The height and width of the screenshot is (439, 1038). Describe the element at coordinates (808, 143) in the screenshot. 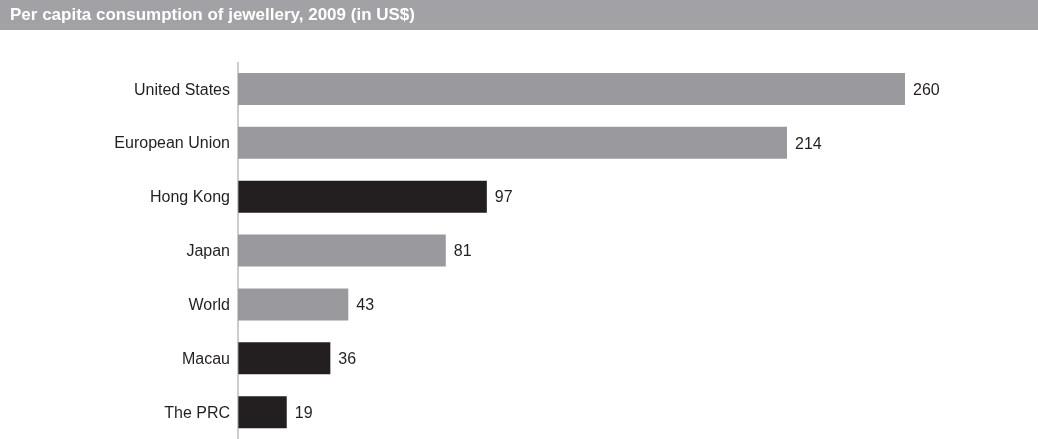

I see `data-label: 214` at that location.